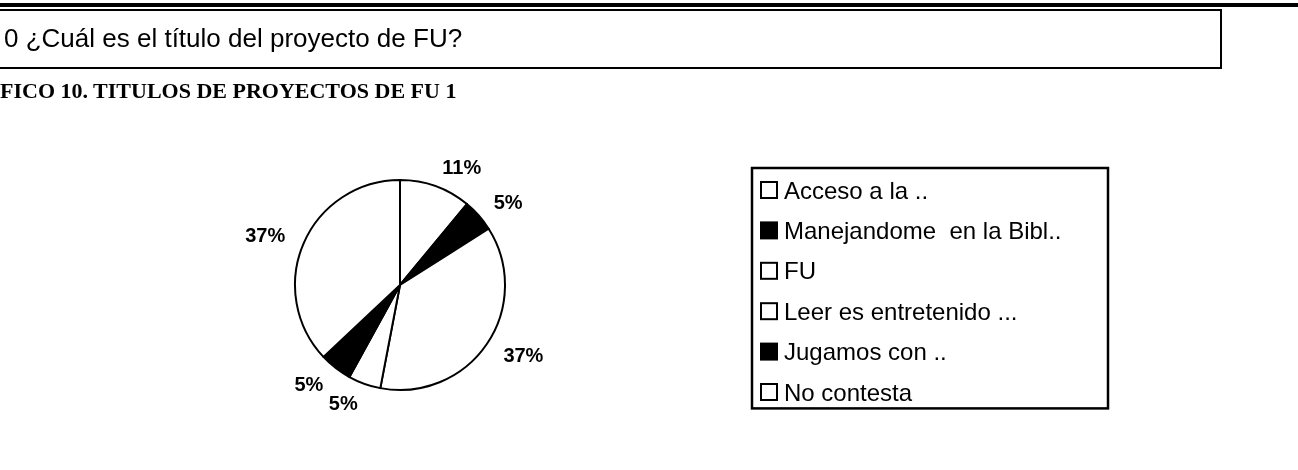 This screenshot has width=1298, height=470. What do you see at coordinates (923, 230) in the screenshot?
I see `legend-label: Manejandome en la Bibl..` at bounding box center [923, 230].